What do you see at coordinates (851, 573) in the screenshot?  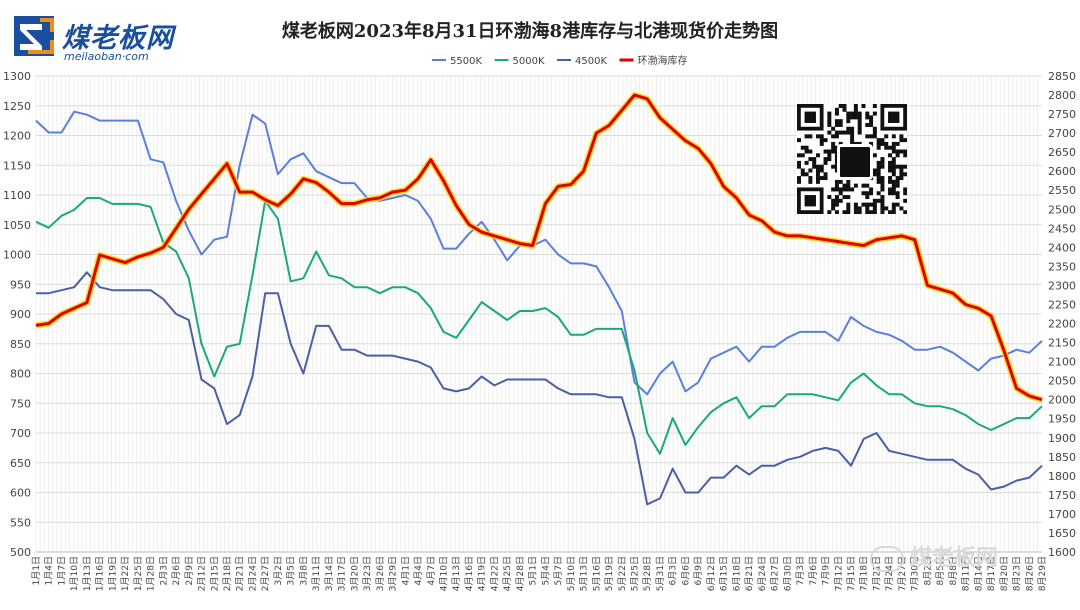 I see `x-axis-tick-label: 7月15日` at bounding box center [851, 573].